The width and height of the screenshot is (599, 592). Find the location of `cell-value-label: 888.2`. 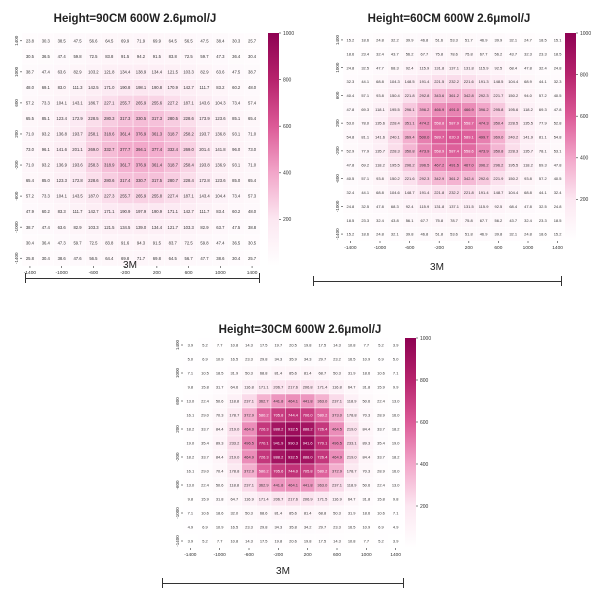

cell-value-label: 888.2 is located at coordinates (308, 429).